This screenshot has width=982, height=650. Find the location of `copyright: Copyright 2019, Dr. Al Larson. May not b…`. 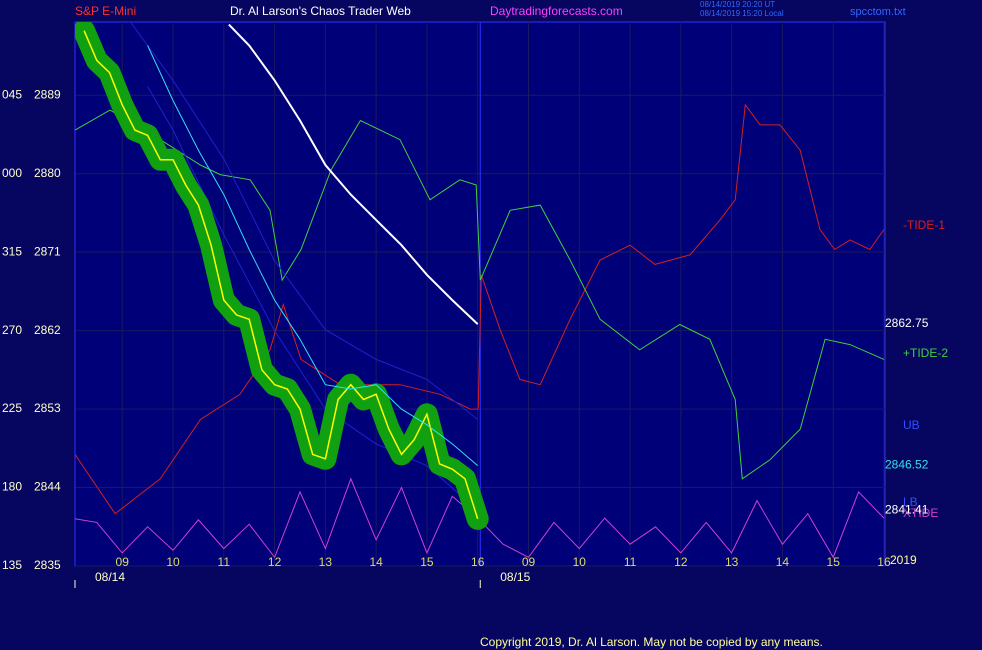

copyright: Copyright 2019, Dr. Al Larson. May not b… is located at coordinates (651, 642).